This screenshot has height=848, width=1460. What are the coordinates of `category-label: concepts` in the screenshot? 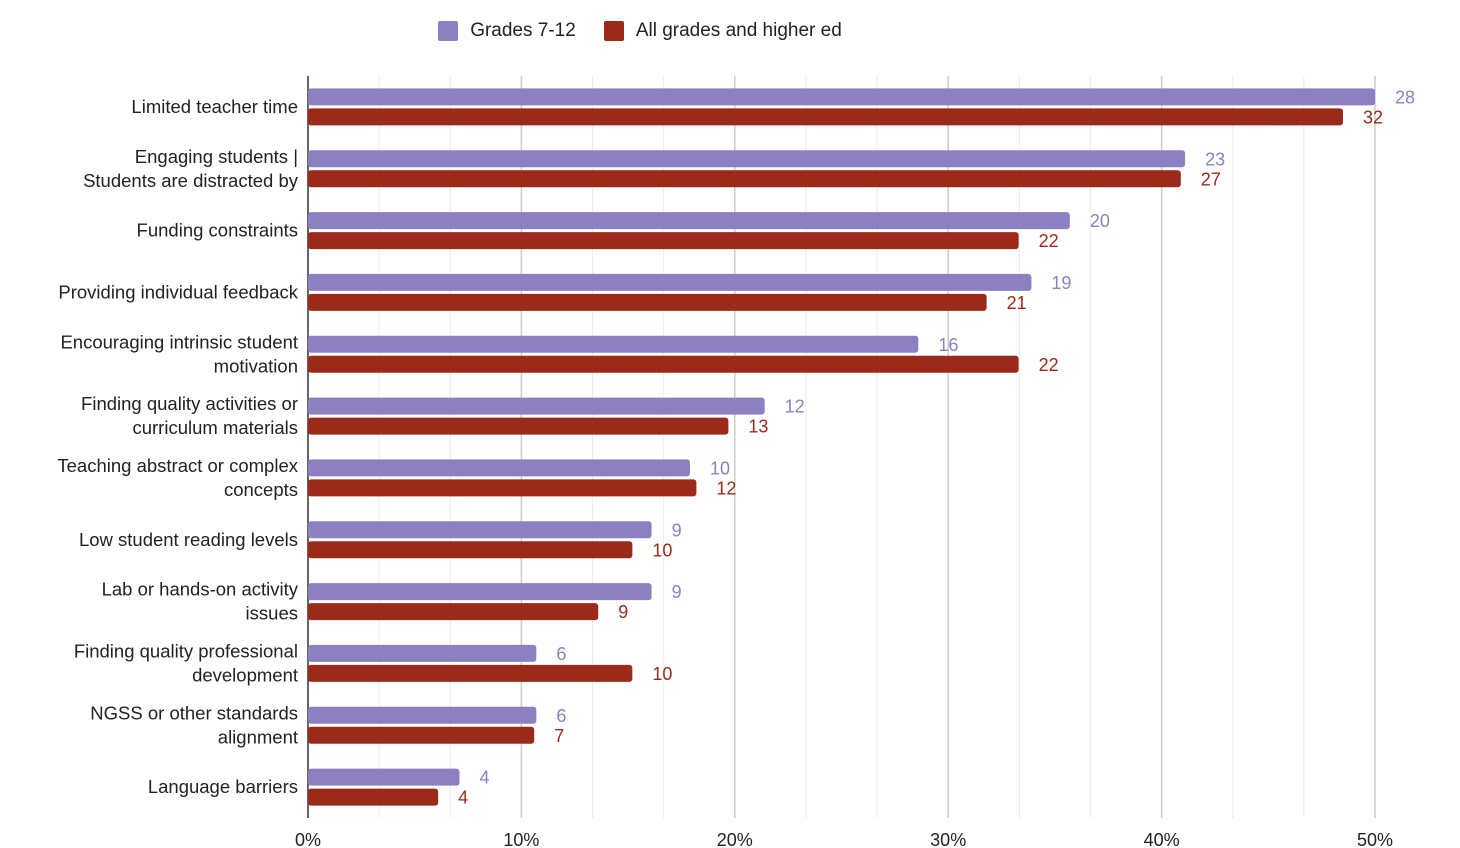 It's located at (261, 489).